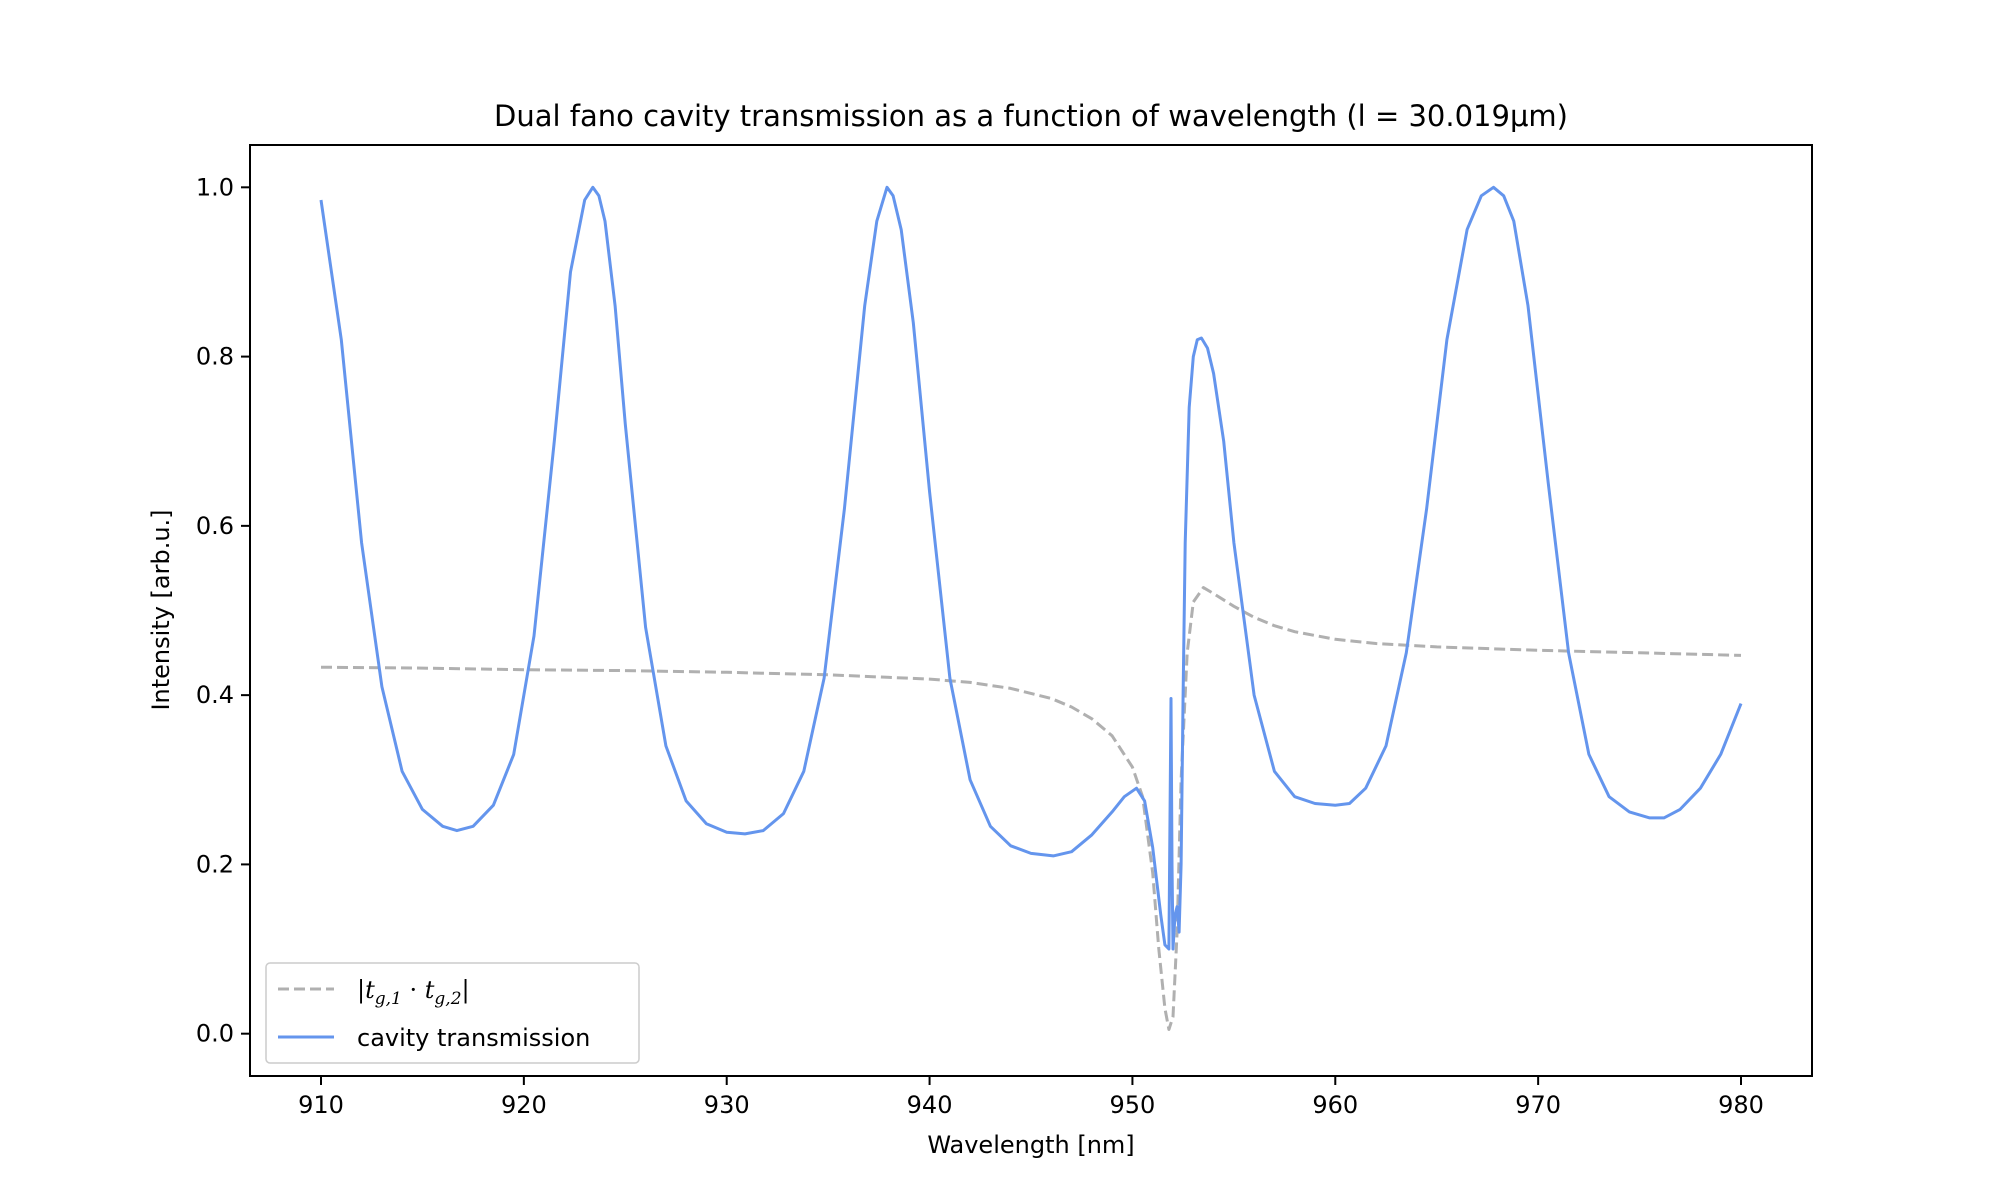 This screenshot has height=1200, width=2000. I want to click on y-axis: 0.0 0.2 0.4 0.6 0.8 1.0, so click(223, 610).